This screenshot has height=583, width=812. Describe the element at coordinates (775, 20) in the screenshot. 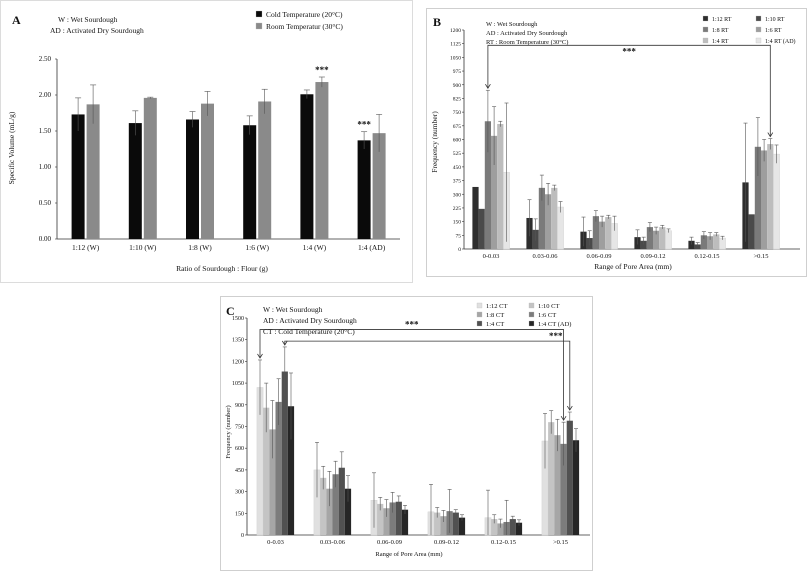

I see `legend-label: 1:10 RT` at that location.